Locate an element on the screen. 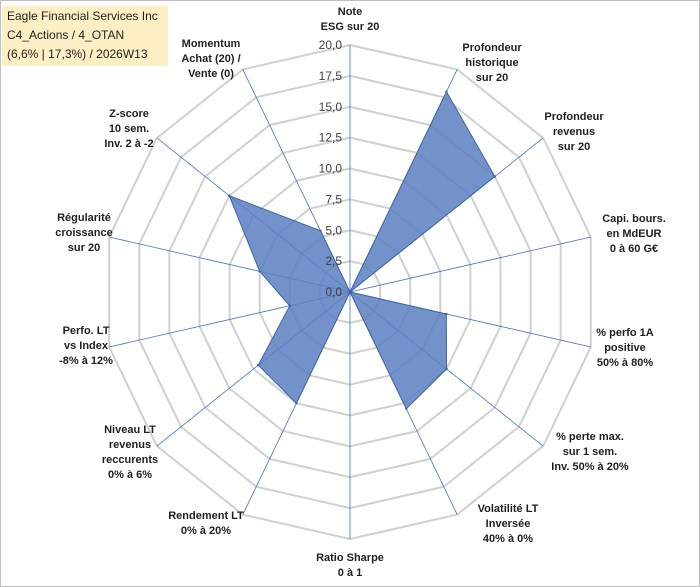 Image resolution: width=700 pixels, height=587 pixels. category-label: Profondeur revenus sur 20 is located at coordinates (574, 132).